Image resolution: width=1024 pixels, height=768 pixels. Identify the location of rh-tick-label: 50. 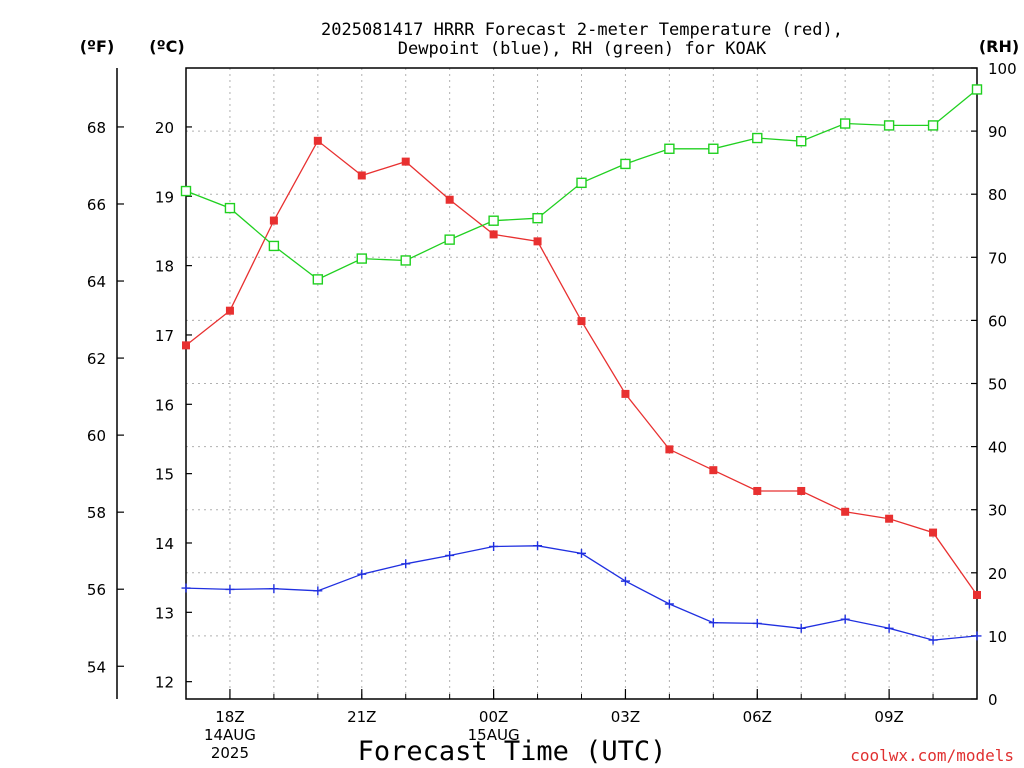
(997, 385).